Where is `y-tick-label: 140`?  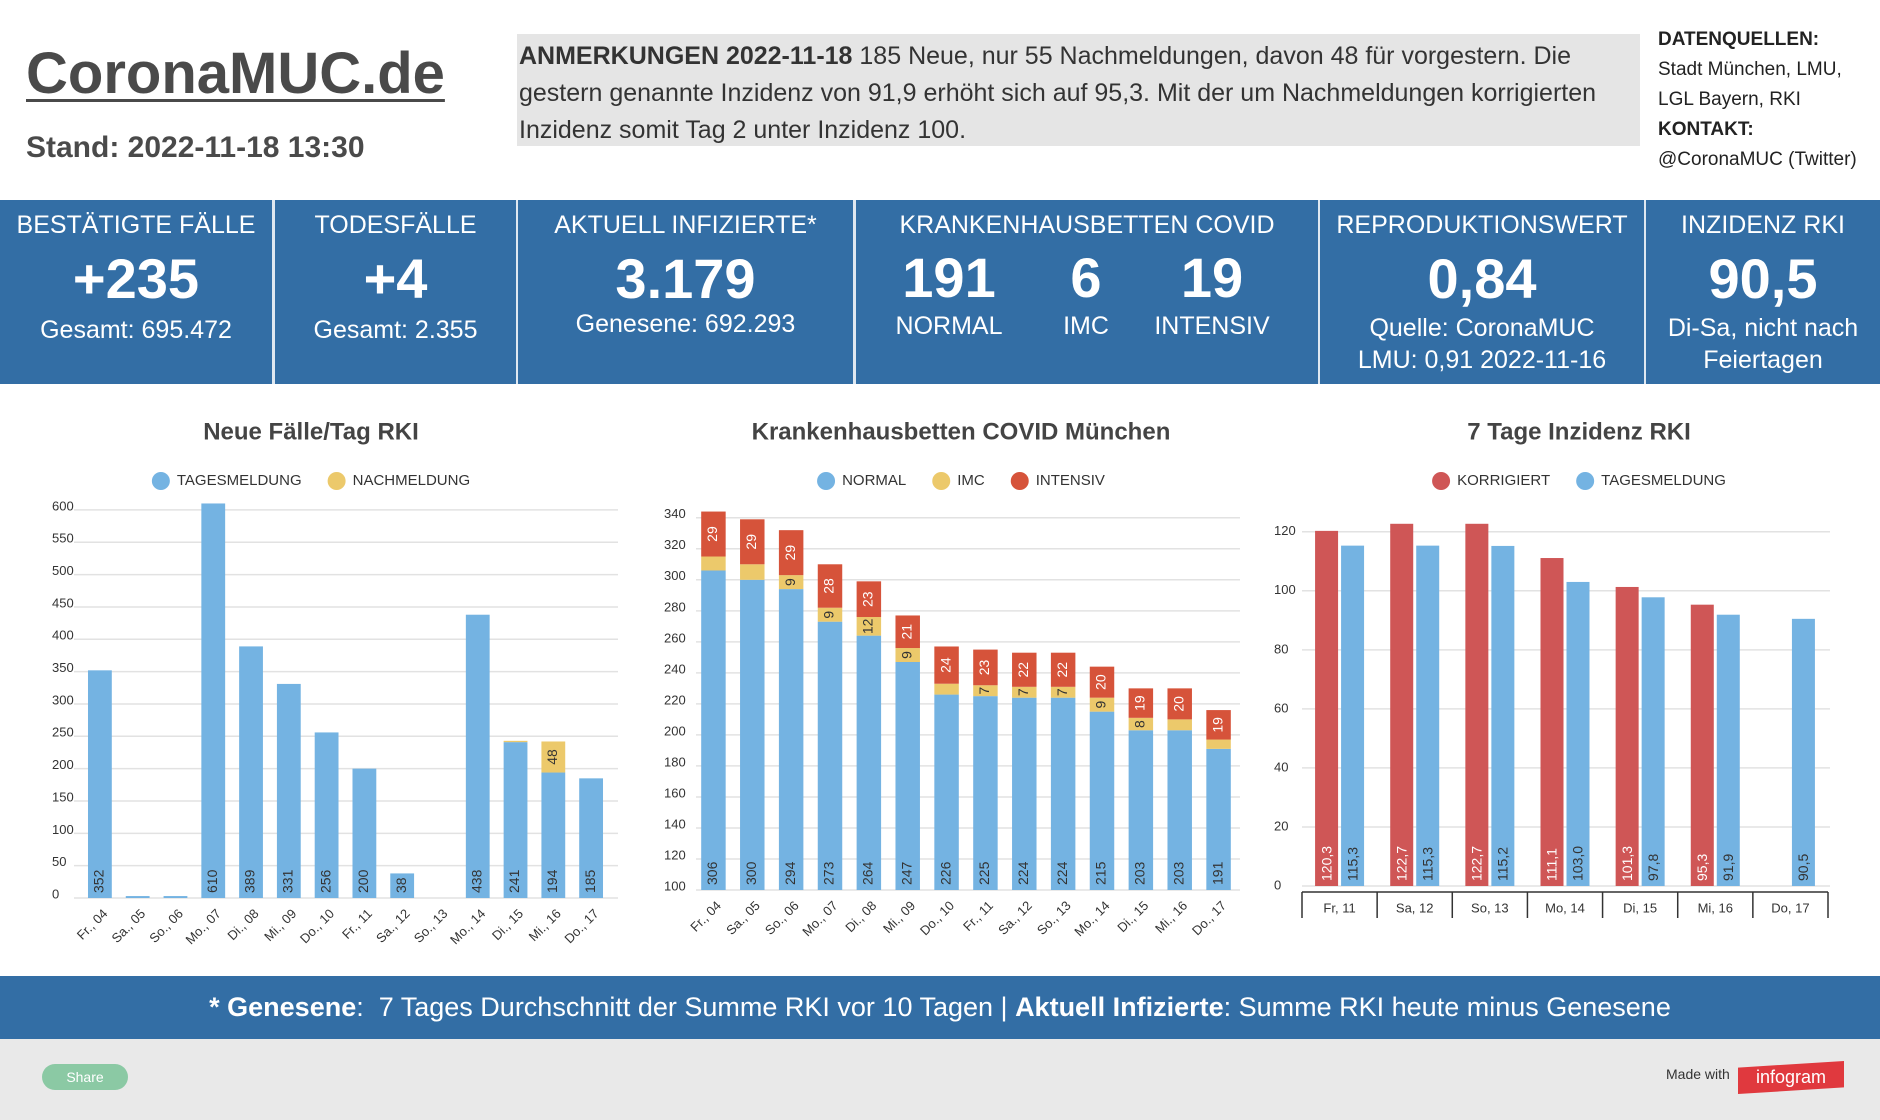 y-tick-label: 140 is located at coordinates (675, 823).